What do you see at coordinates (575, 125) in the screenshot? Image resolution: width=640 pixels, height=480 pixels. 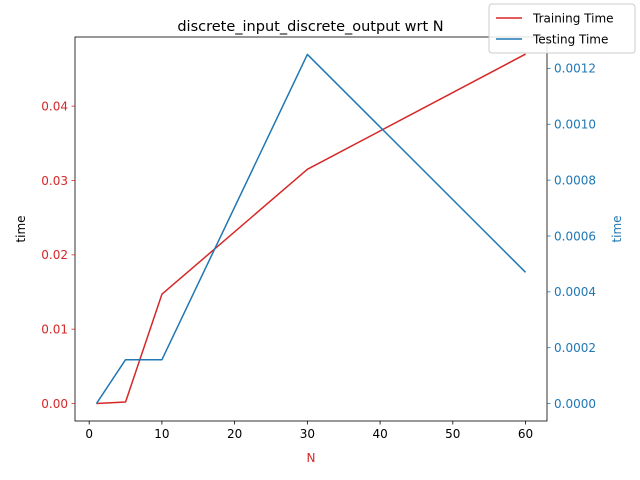 I see `right-y-tick-label: 0.0010` at bounding box center [575, 125].